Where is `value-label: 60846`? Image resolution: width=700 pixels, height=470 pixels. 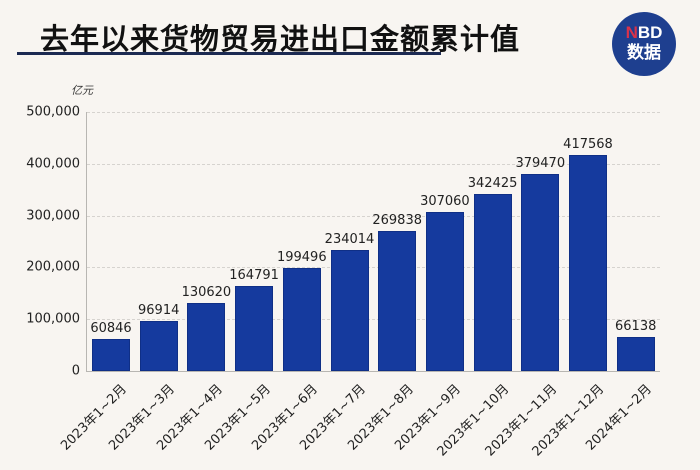 value-label: 60846 is located at coordinates (111, 329).